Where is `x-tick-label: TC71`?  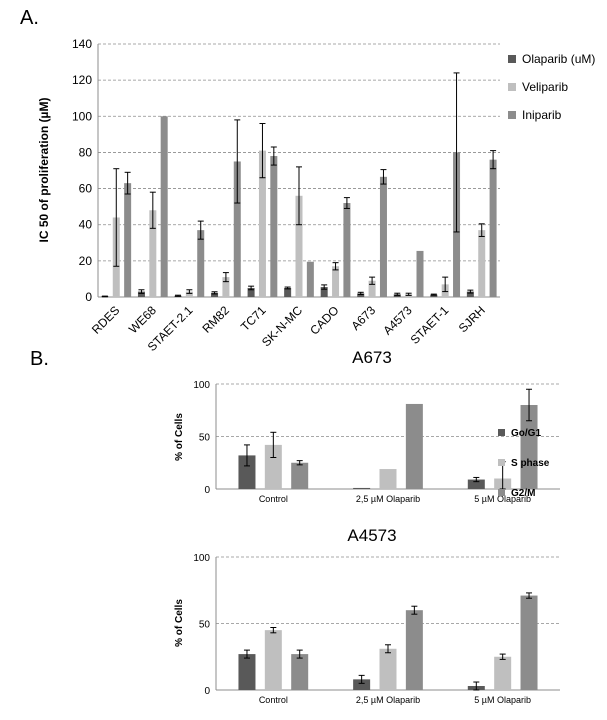
x-tick-label: TC71 is located at coordinates (253, 318).